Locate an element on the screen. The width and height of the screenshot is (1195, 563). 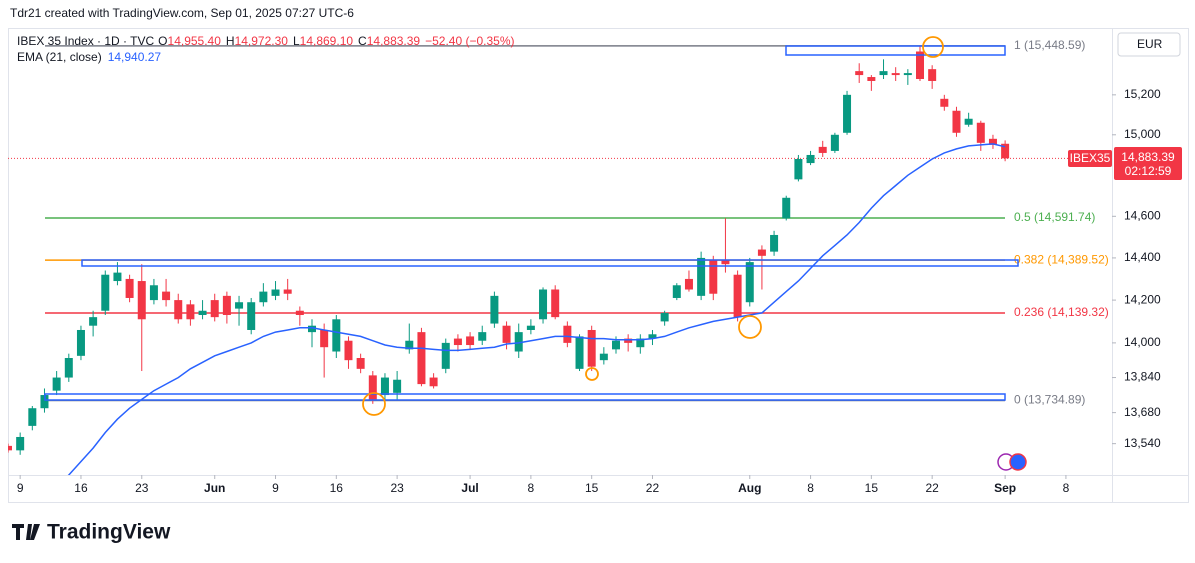
price-tag is located at coordinates (1148, 163).